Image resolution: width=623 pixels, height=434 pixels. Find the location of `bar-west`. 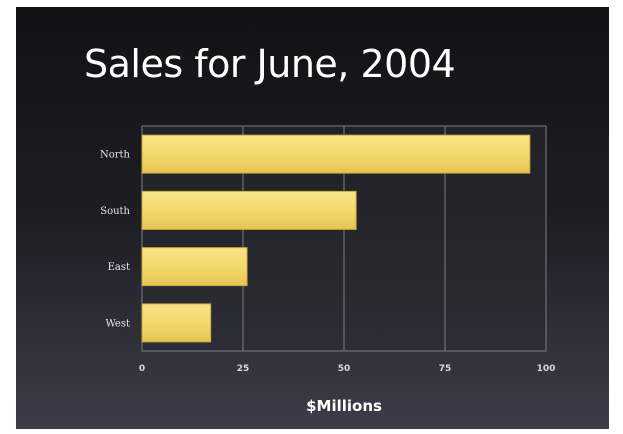

bar-west is located at coordinates (176, 323).